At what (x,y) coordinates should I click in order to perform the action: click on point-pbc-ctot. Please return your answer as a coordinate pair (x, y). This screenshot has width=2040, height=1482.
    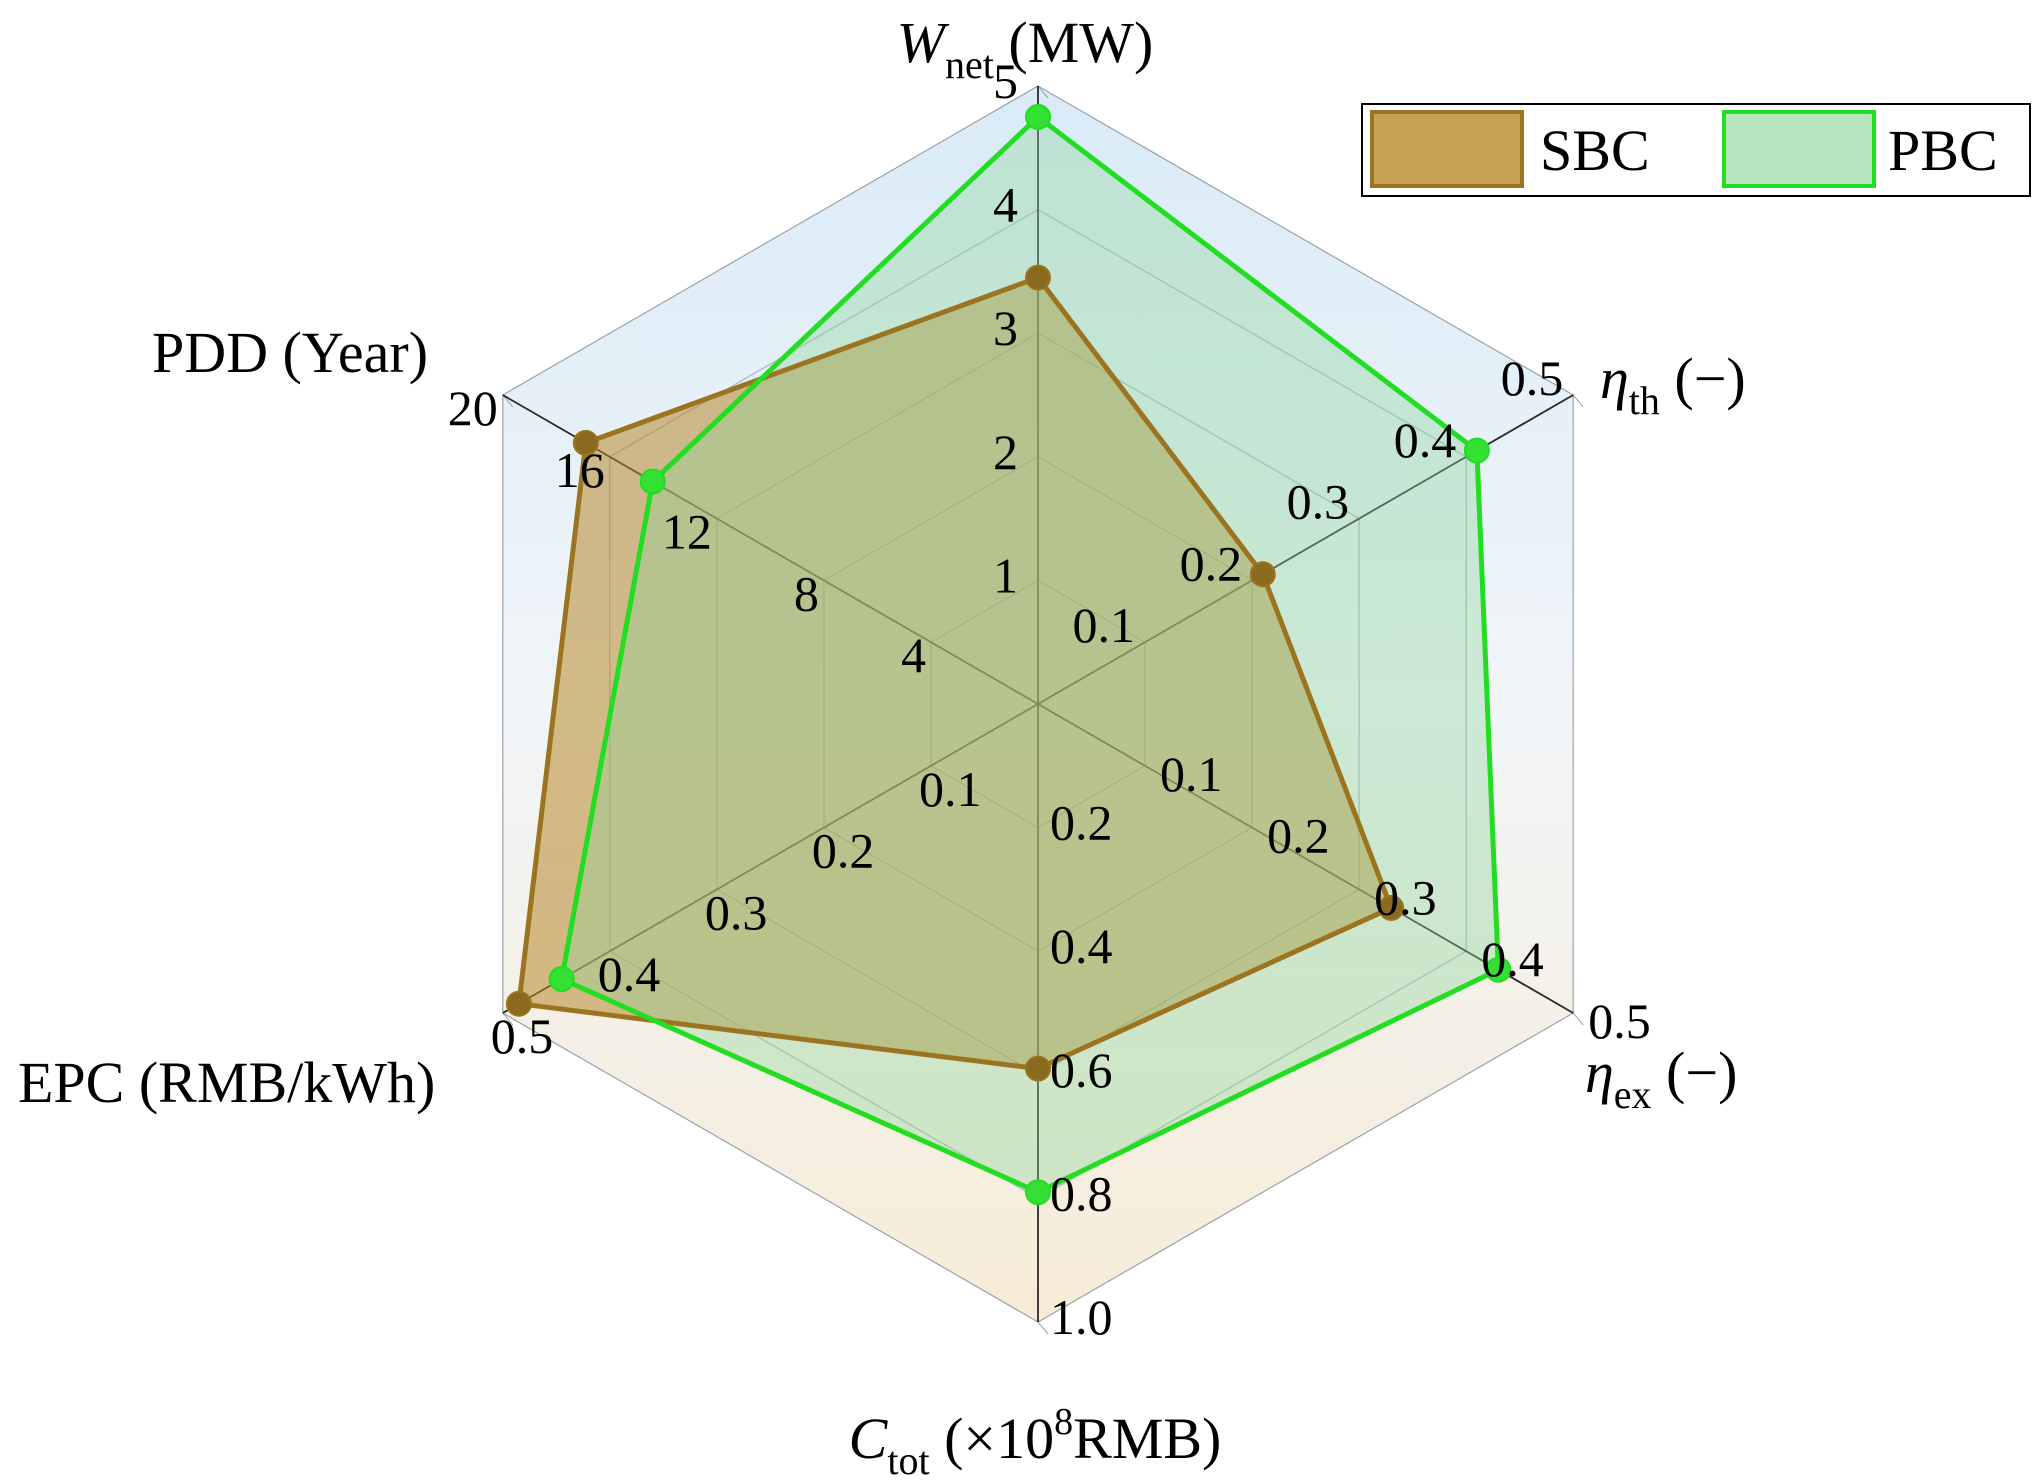
    Looking at the image, I should click on (1038, 1192).